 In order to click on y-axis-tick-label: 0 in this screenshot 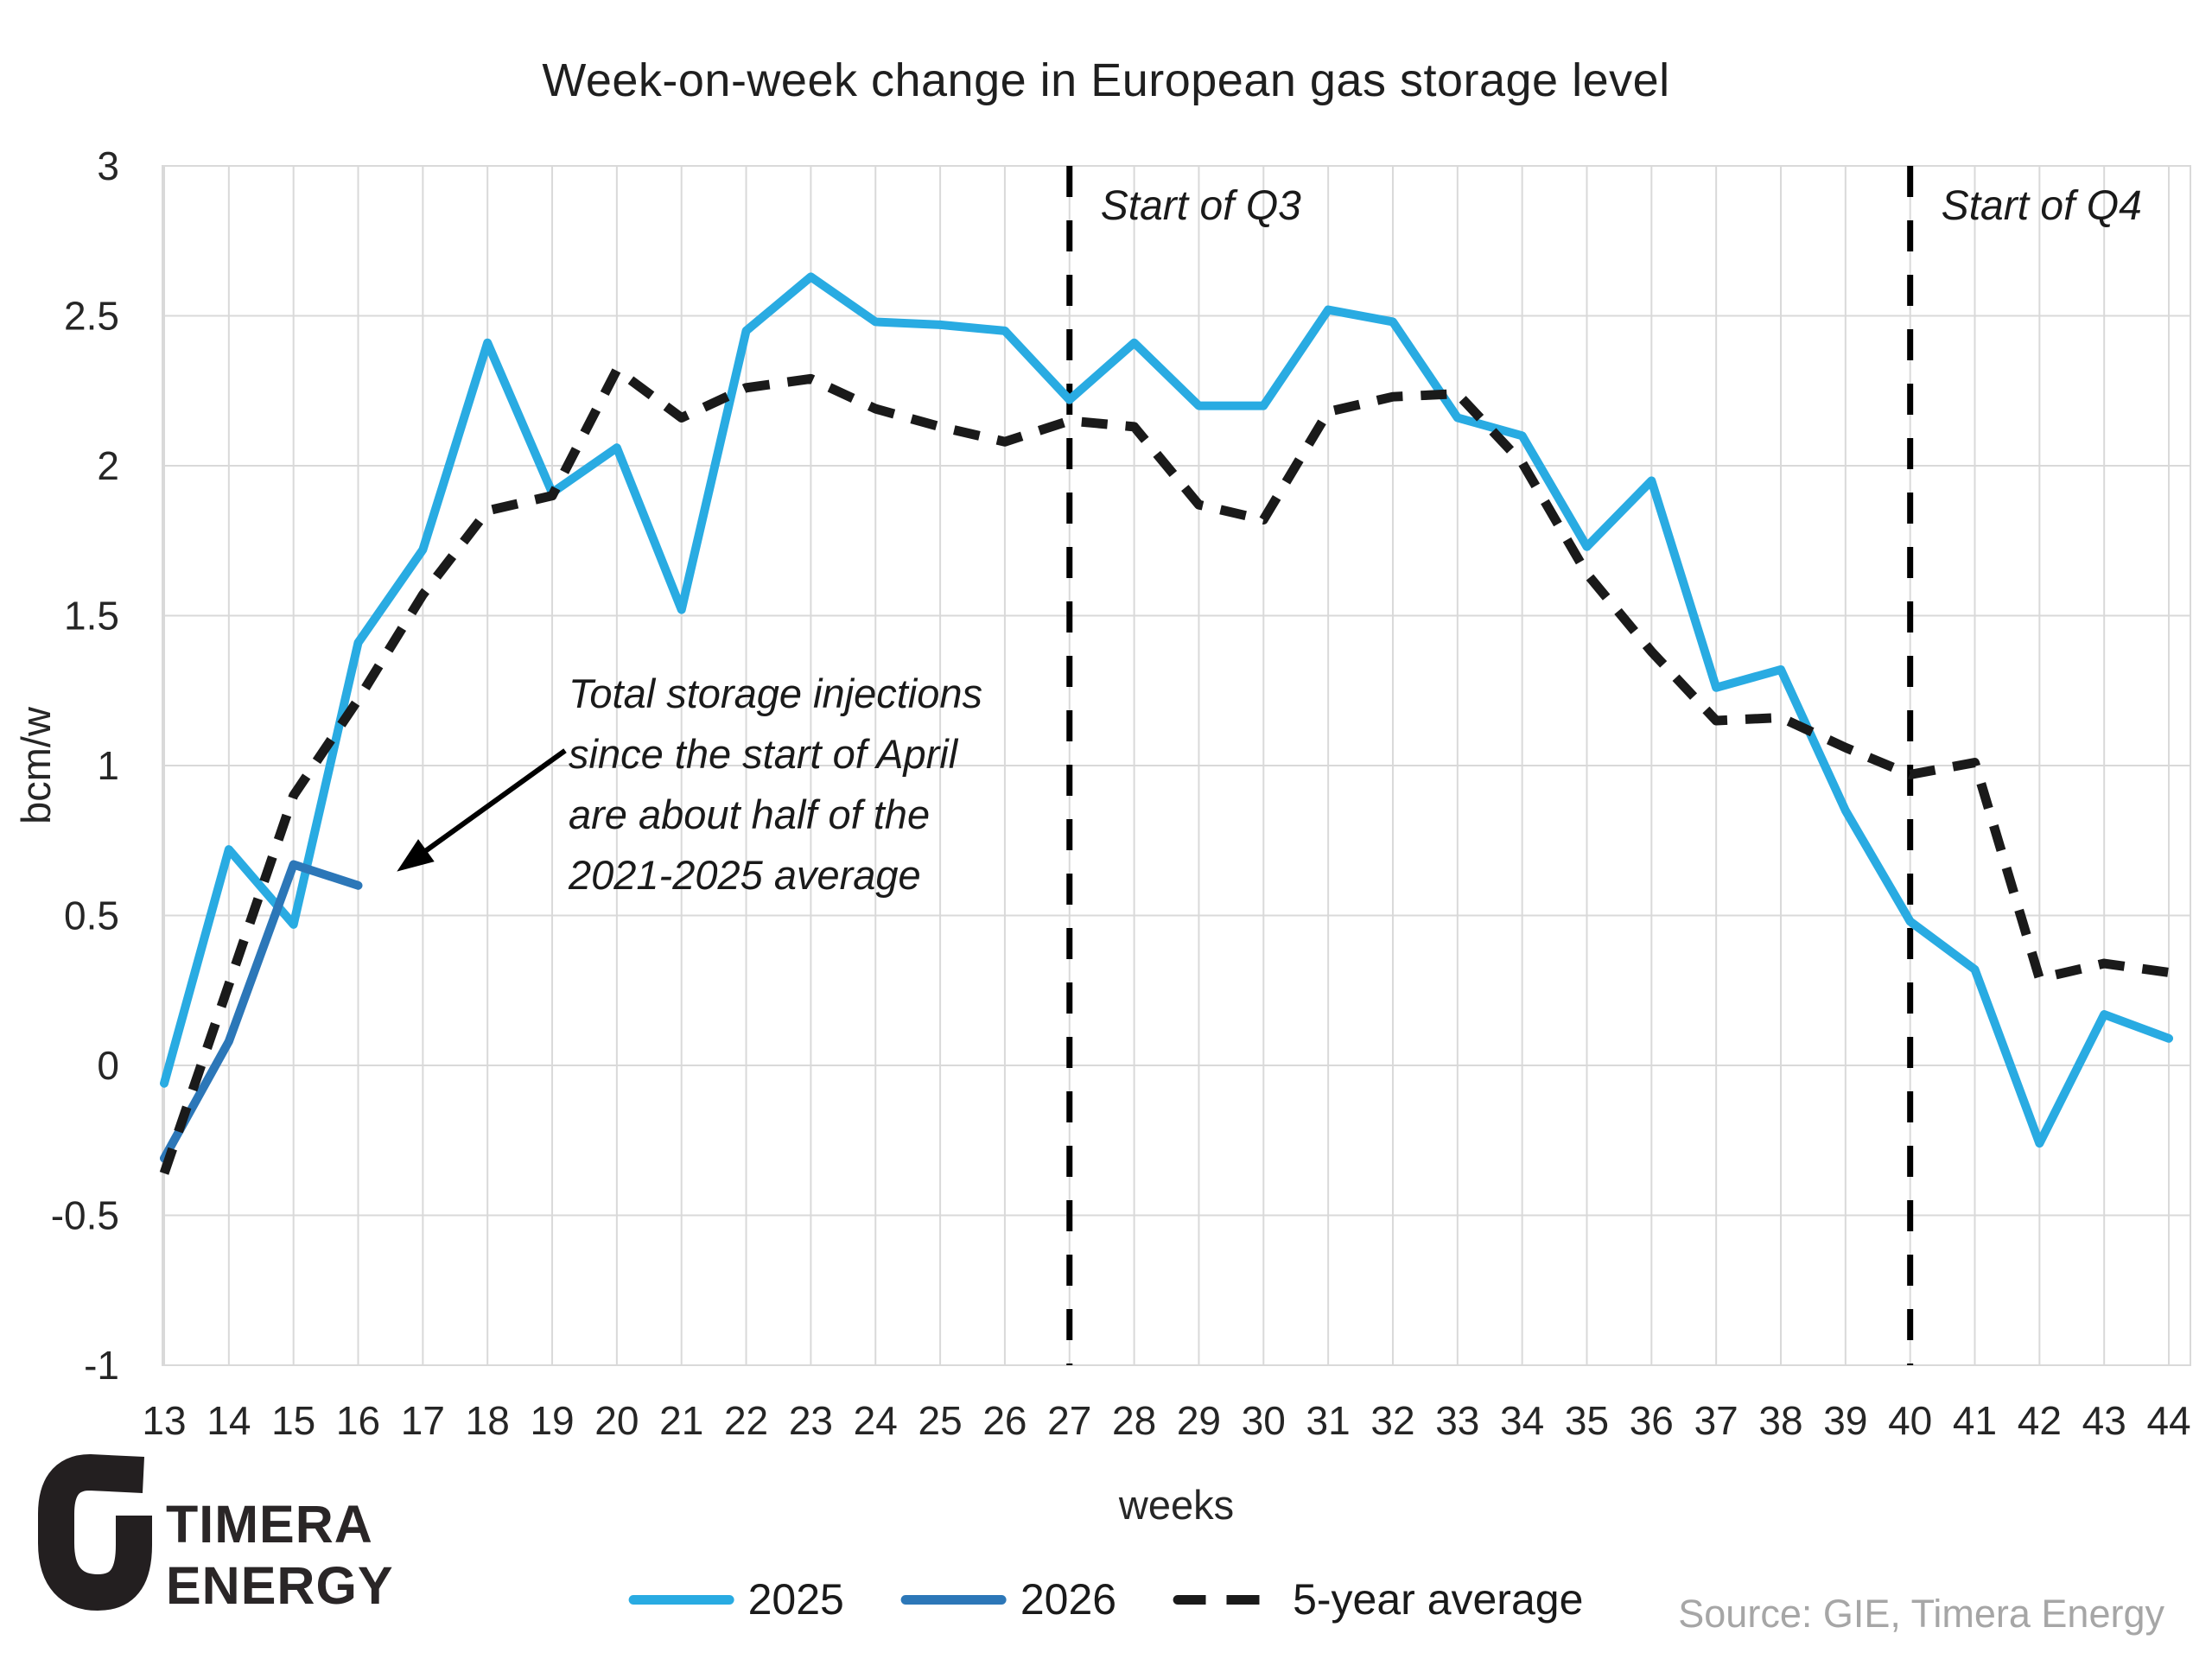, I will do `click(108, 1065)`.